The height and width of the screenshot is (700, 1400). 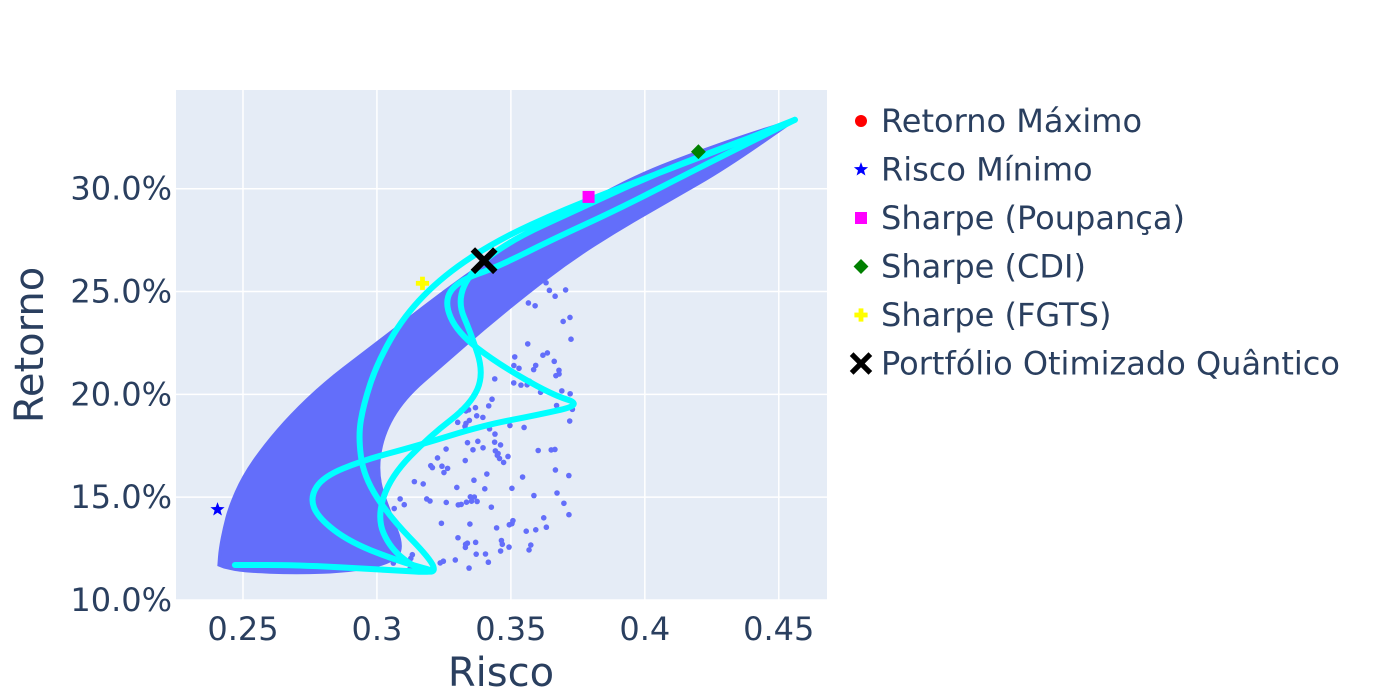 What do you see at coordinates (121, 292) in the screenshot?
I see `y-tick-label: 25.0%` at bounding box center [121, 292].